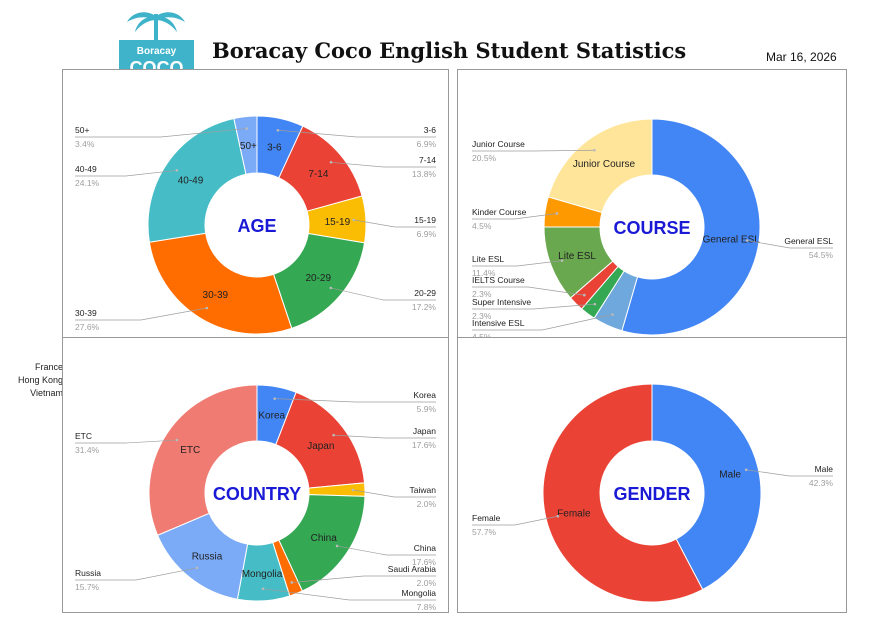  Describe the element at coordinates (86, 169) in the screenshot. I see `outer-label-40-49: 40-49` at that location.